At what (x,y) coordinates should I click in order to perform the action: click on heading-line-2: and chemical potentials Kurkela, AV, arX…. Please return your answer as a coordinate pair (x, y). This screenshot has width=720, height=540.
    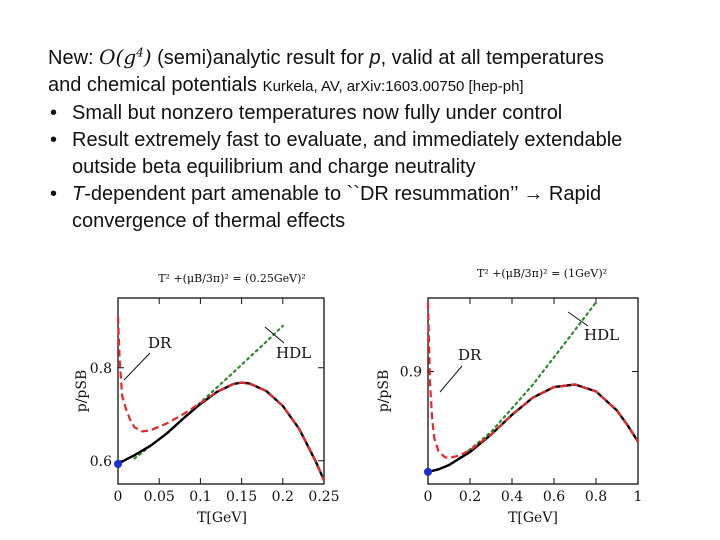
    Looking at the image, I should click on (378, 86).